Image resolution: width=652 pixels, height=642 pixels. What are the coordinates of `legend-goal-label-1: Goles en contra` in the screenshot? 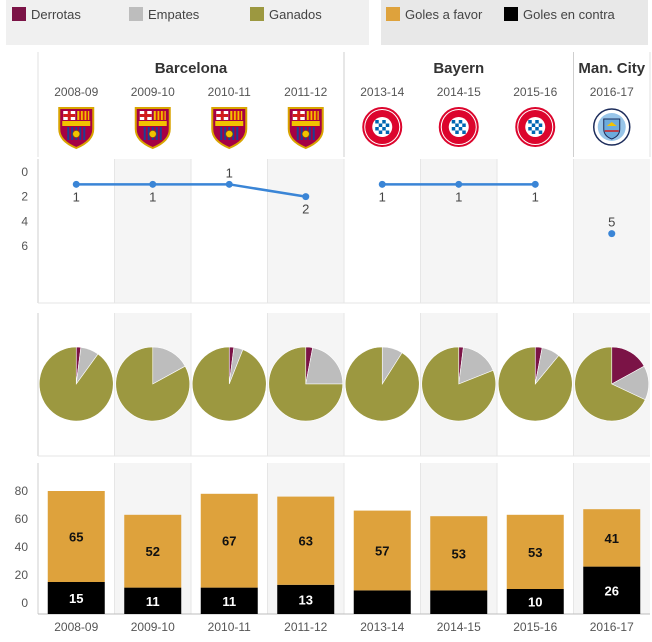 It's located at (569, 14).